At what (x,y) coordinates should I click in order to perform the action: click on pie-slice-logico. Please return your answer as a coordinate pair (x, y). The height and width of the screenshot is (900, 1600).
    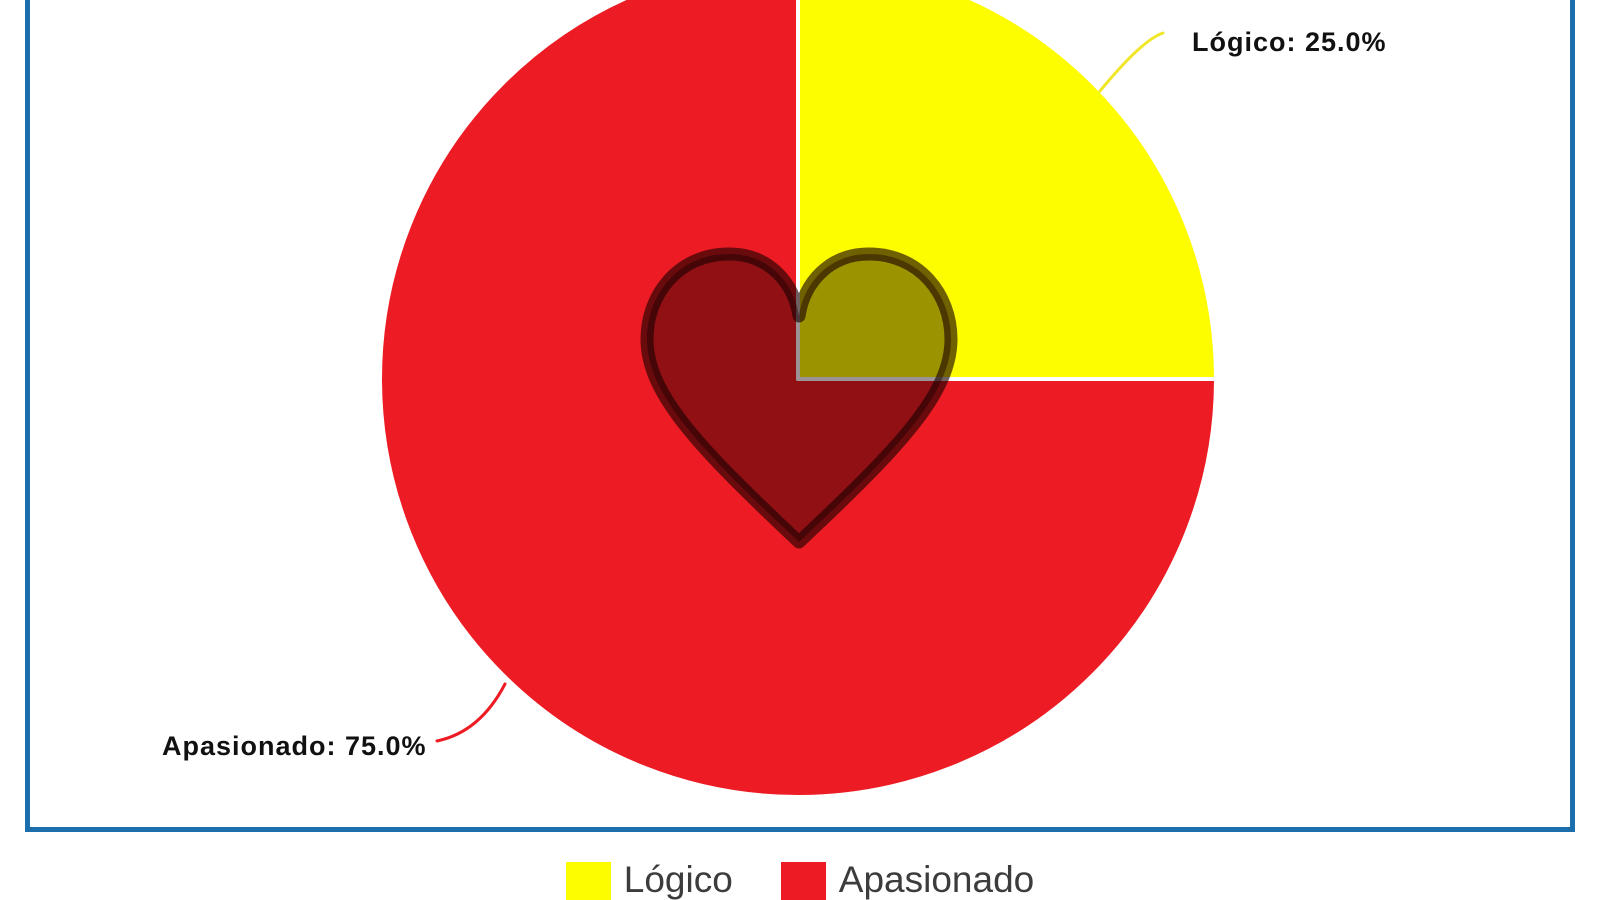
    Looking at the image, I should click on (1007, 190).